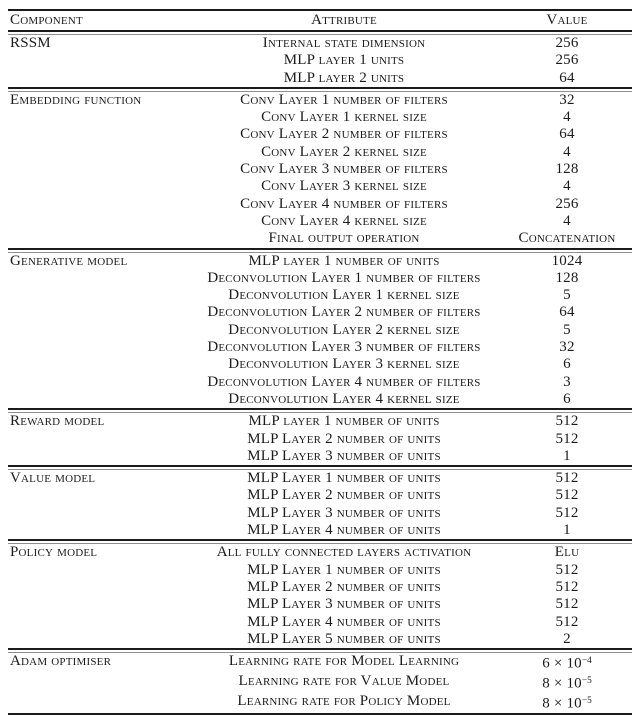 The height and width of the screenshot is (716, 640). I want to click on attribute-cell: Learning rate for Value Model, so click(344, 681).